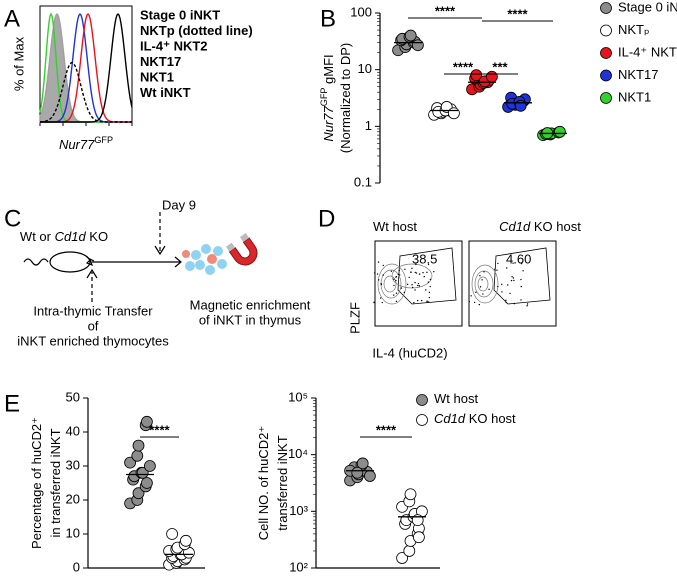  I want to click on y-axis-label: transferred iNKT, so click(282, 482).